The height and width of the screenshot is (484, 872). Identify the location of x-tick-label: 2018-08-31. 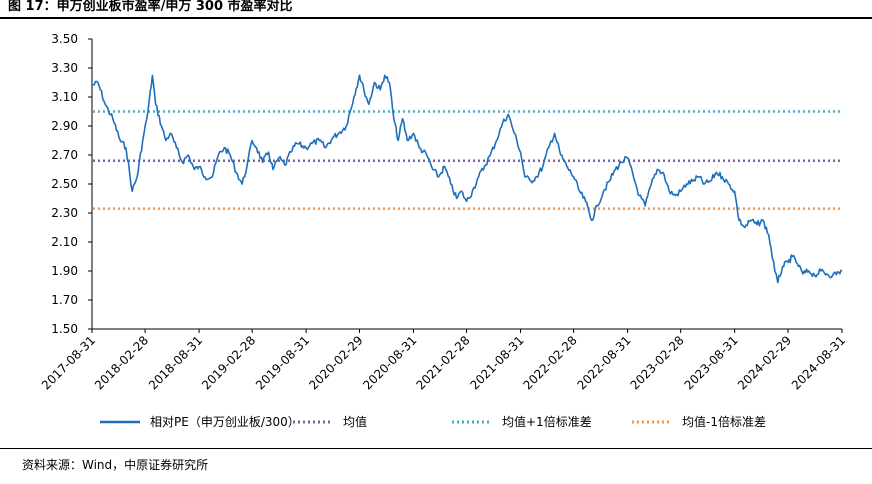
(175, 362).